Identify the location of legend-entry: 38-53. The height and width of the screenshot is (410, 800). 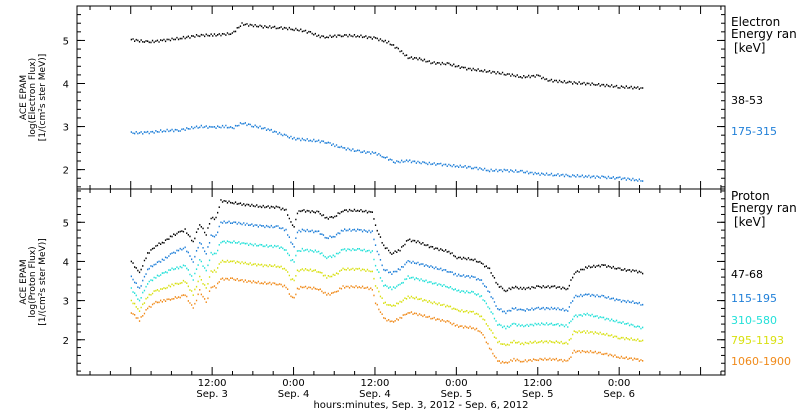
(747, 100).